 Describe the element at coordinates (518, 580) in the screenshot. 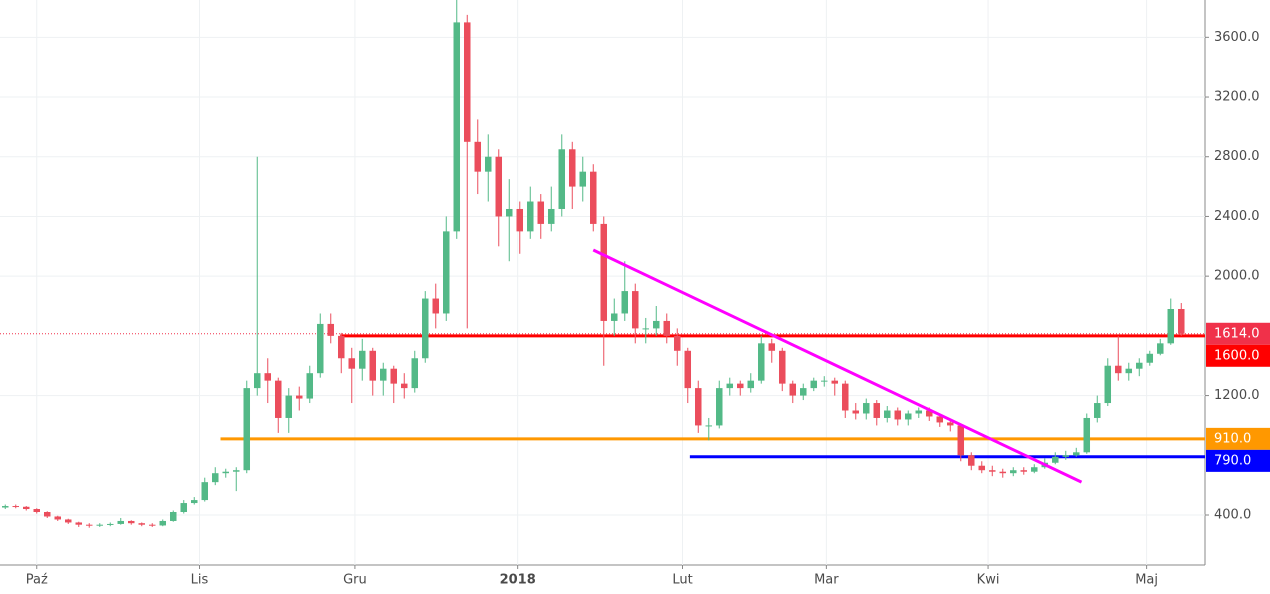

I see `x-tick-label: 2018` at that location.